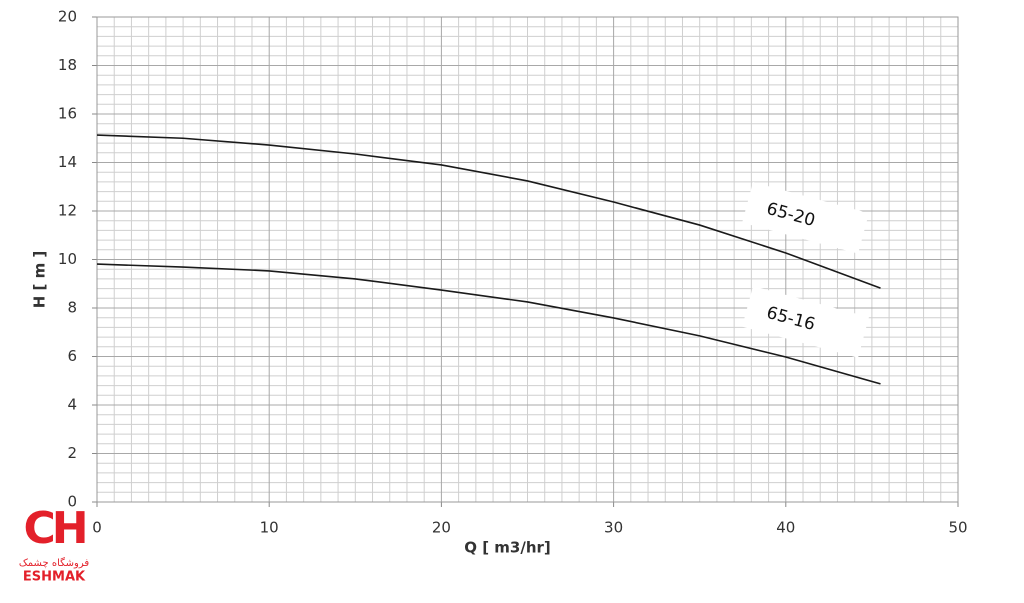 This screenshot has width=1024, height=603. What do you see at coordinates (40, 280) in the screenshot?
I see `y-axis-label: H [ m ]` at bounding box center [40, 280].